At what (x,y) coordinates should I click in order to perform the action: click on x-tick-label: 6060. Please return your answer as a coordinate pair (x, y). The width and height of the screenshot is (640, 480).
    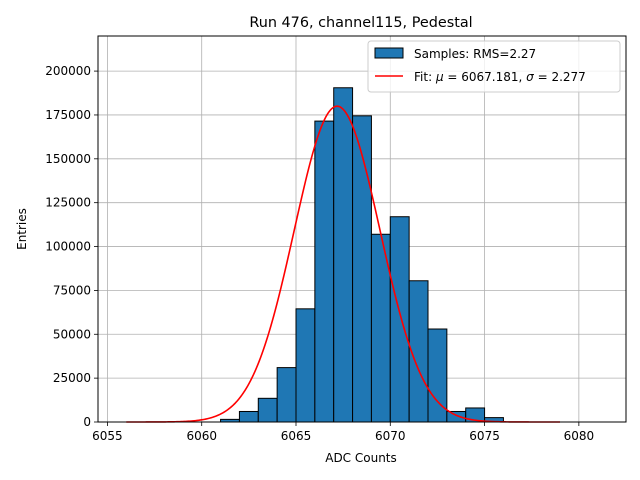
    Looking at the image, I should click on (201, 436).